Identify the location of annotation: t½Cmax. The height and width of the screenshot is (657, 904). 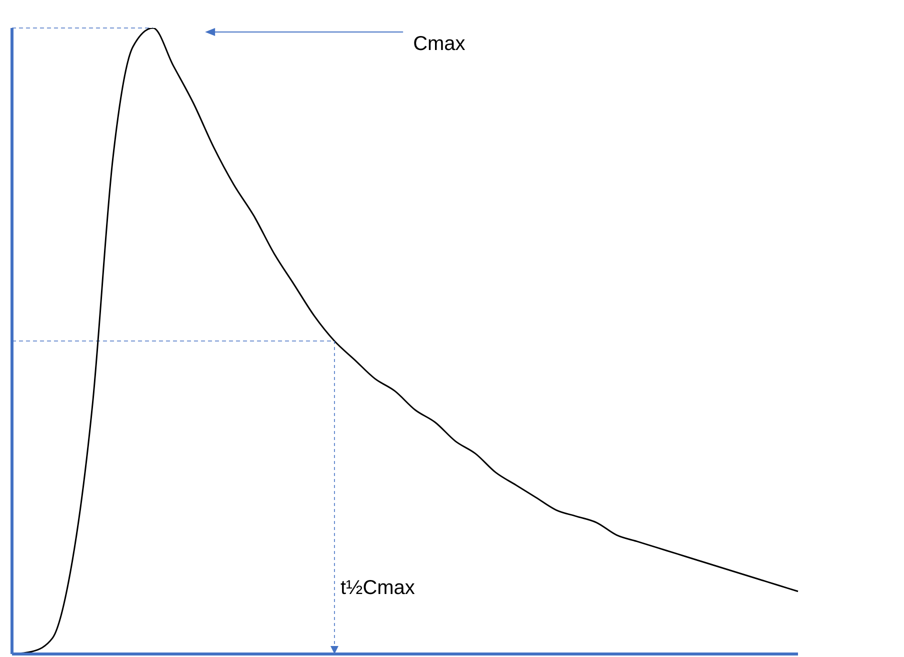
(377, 588).